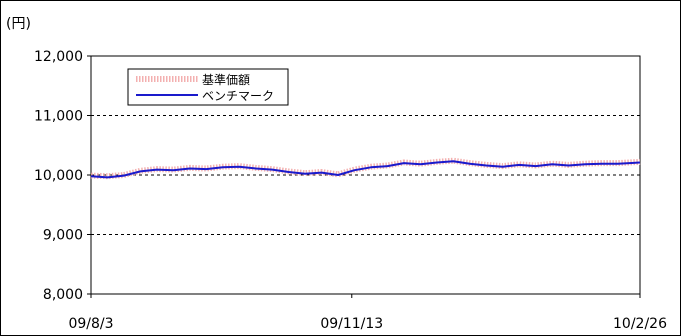 The image size is (681, 336). What do you see at coordinates (351, 324) in the screenshot?
I see `x-tick-label: 09/11/13` at bounding box center [351, 324].